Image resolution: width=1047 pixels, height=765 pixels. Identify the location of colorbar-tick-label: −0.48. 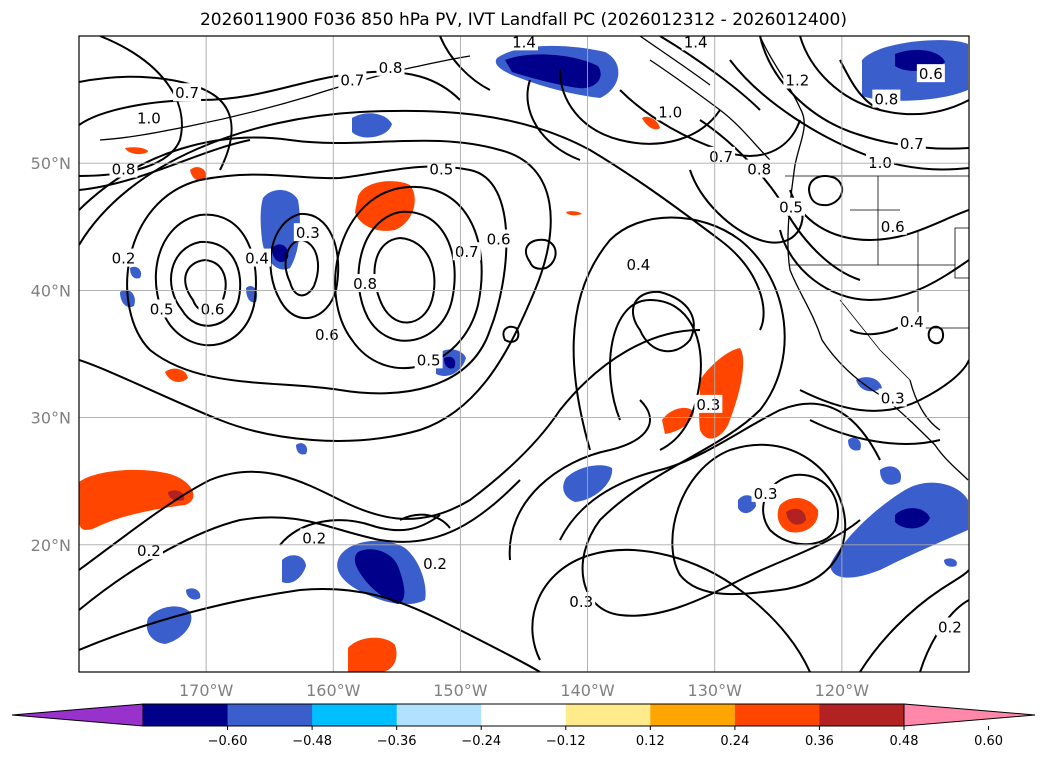
(312, 741).